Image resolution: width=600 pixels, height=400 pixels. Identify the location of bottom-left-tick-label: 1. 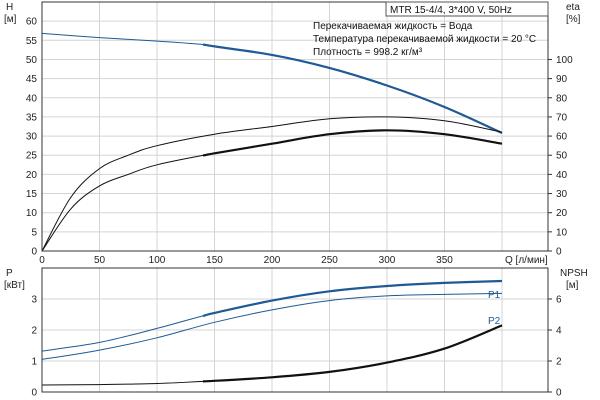
(34, 362).